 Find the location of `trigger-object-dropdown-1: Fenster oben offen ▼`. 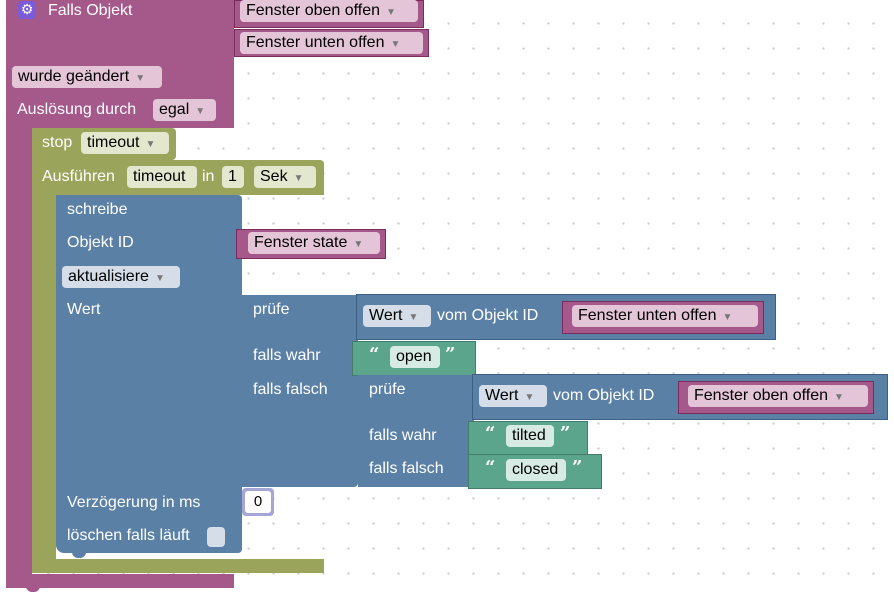

trigger-object-dropdown-1: Fenster oben offen ▼ is located at coordinates (329, 11).